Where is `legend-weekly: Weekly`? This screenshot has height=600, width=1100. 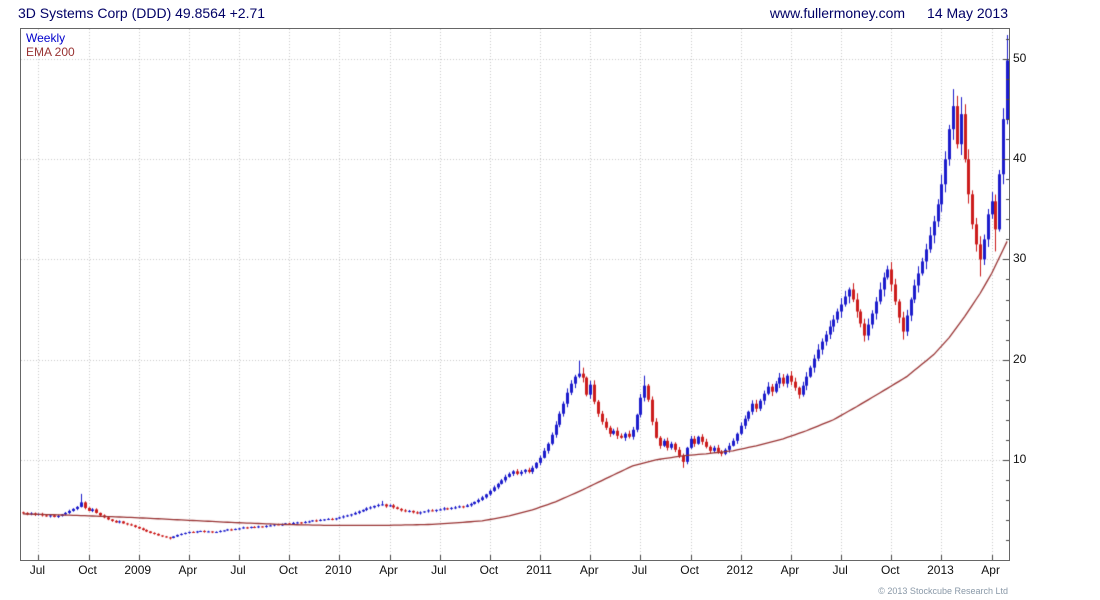 legend-weekly: Weekly is located at coordinates (46, 38).